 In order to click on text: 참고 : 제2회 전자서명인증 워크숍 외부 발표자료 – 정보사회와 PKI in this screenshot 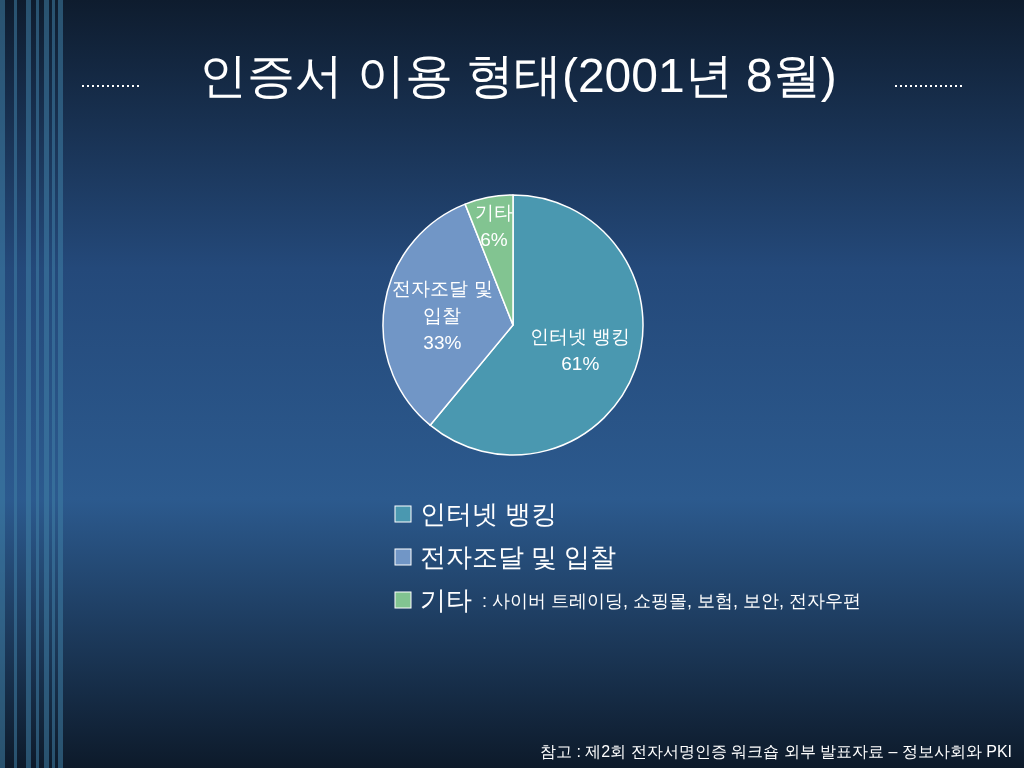, I will do `click(775, 751)`.